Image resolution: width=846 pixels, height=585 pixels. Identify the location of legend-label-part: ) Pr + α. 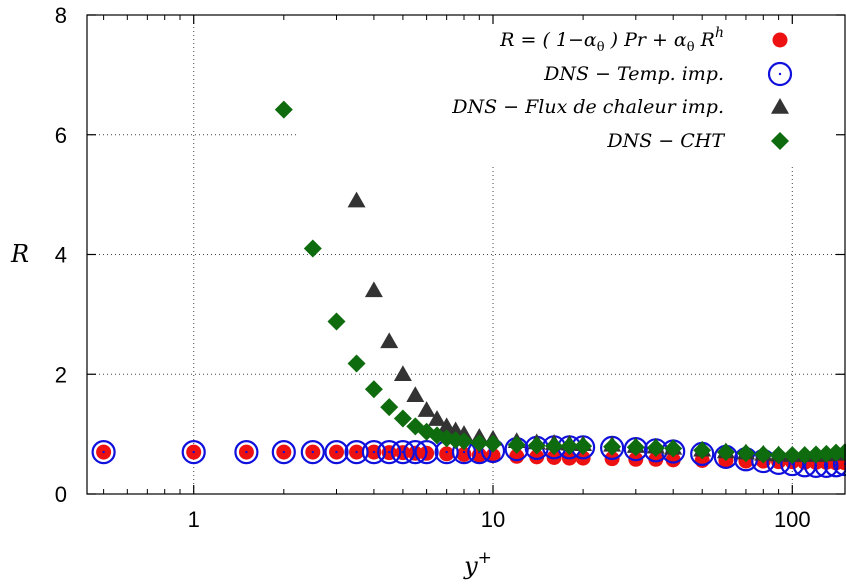
(646, 40).